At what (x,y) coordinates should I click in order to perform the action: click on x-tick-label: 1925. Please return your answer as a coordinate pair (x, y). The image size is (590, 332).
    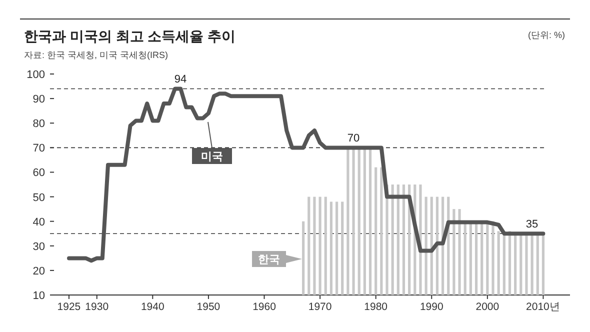
    Looking at the image, I should click on (69, 307).